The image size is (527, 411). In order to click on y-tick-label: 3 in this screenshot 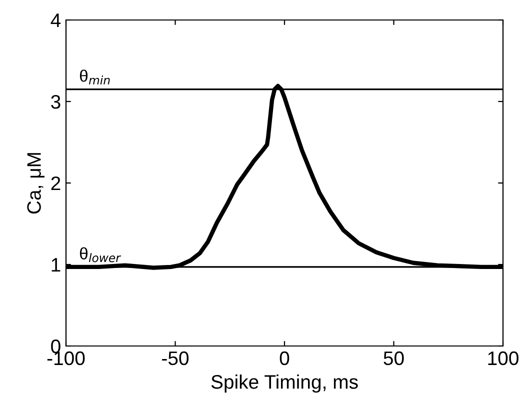, I will do `click(55, 101)`.